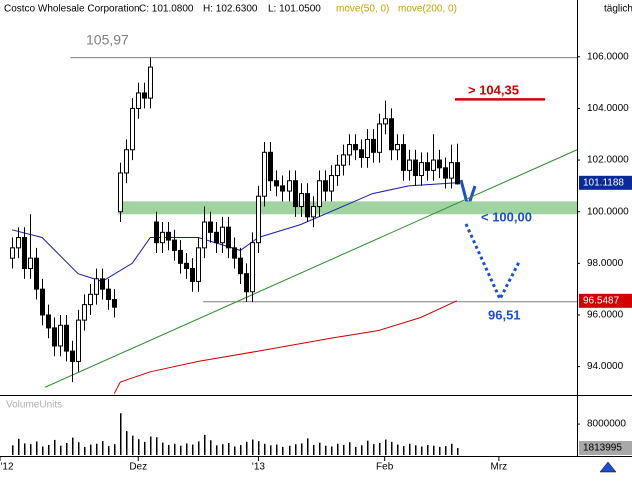 The width and height of the screenshot is (632, 481). Describe the element at coordinates (608, 160) in the screenshot. I see `y-tick-label: 102.0000` at that location.